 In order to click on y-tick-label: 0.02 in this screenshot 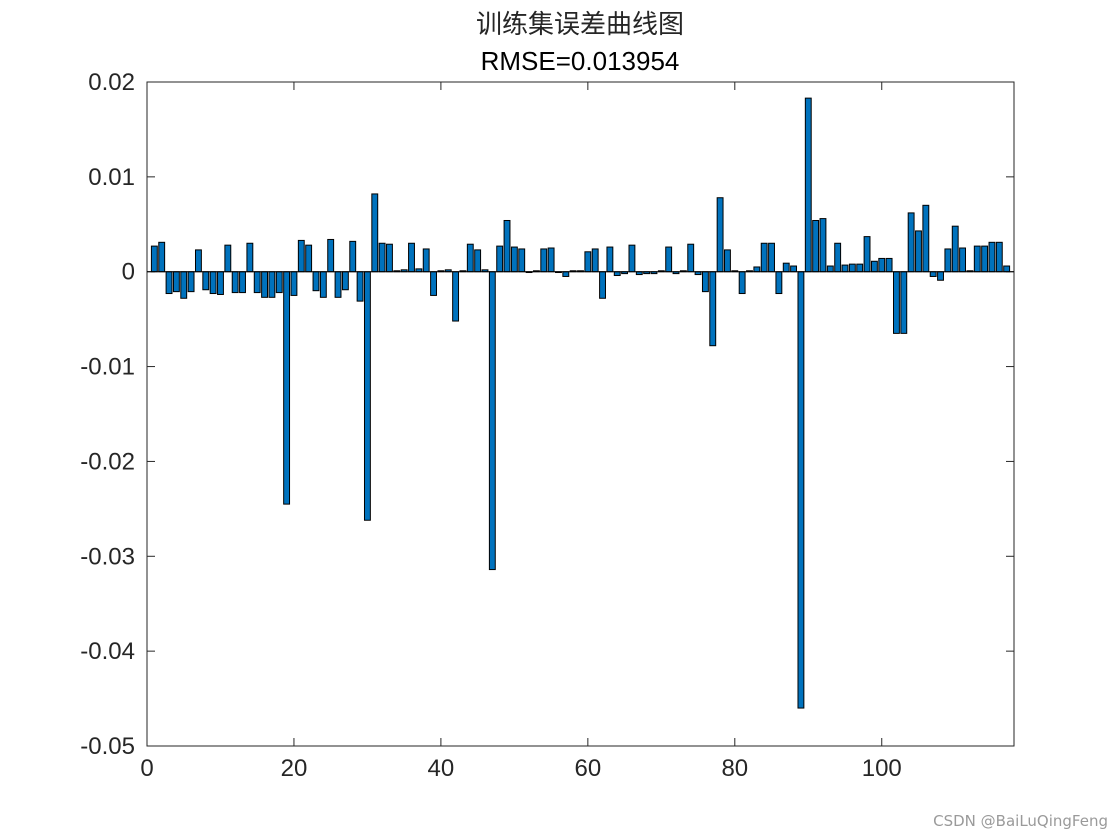, I will do `click(111, 82)`.